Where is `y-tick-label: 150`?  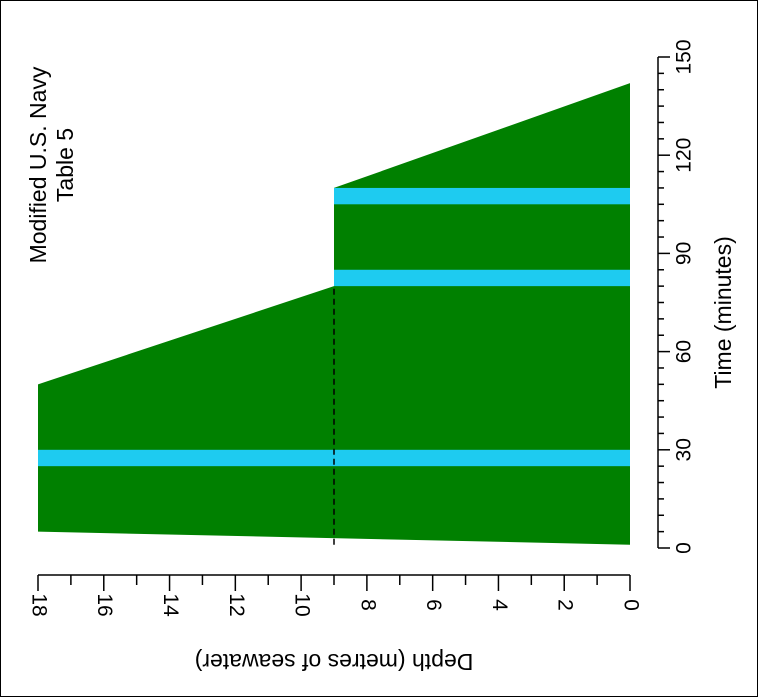
y-tick-label: 150 is located at coordinates (684, 56).